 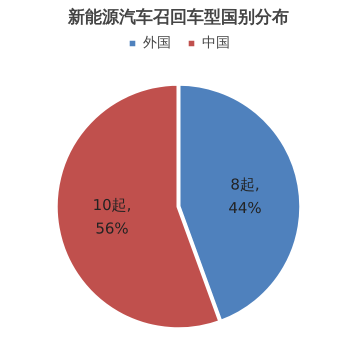 What do you see at coordinates (216, 43) in the screenshot?
I see `legend-label: 中国` at bounding box center [216, 43].